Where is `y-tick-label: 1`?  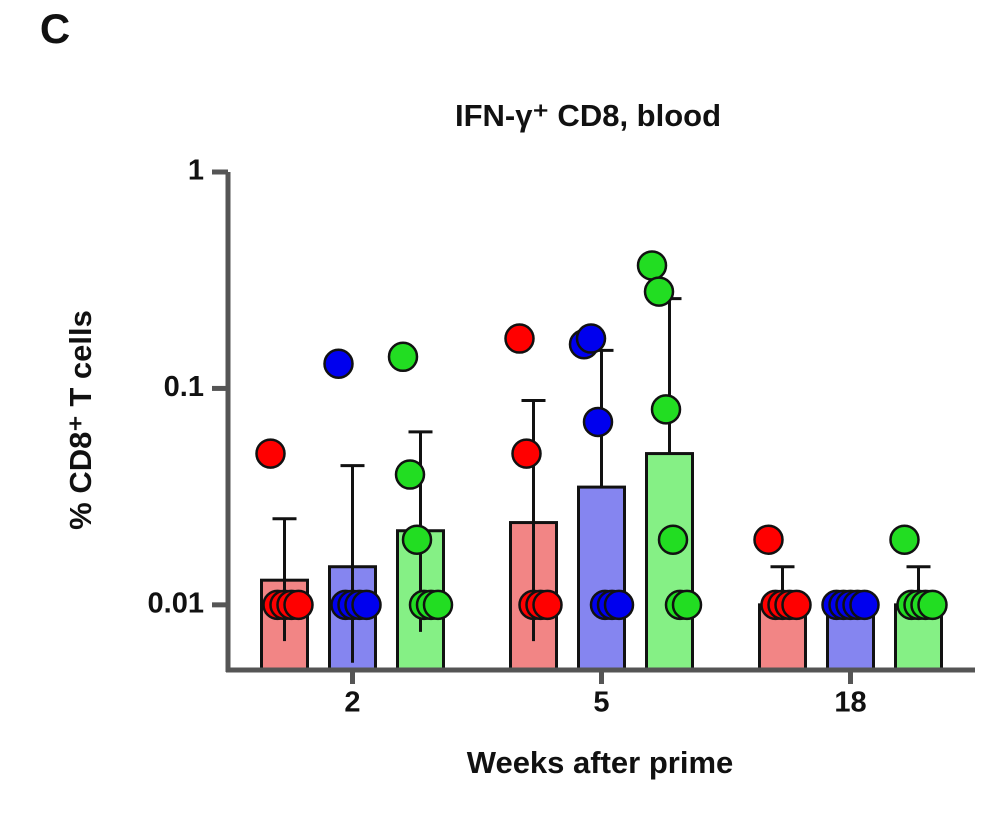
y-tick-label: 1 is located at coordinates (196, 171).